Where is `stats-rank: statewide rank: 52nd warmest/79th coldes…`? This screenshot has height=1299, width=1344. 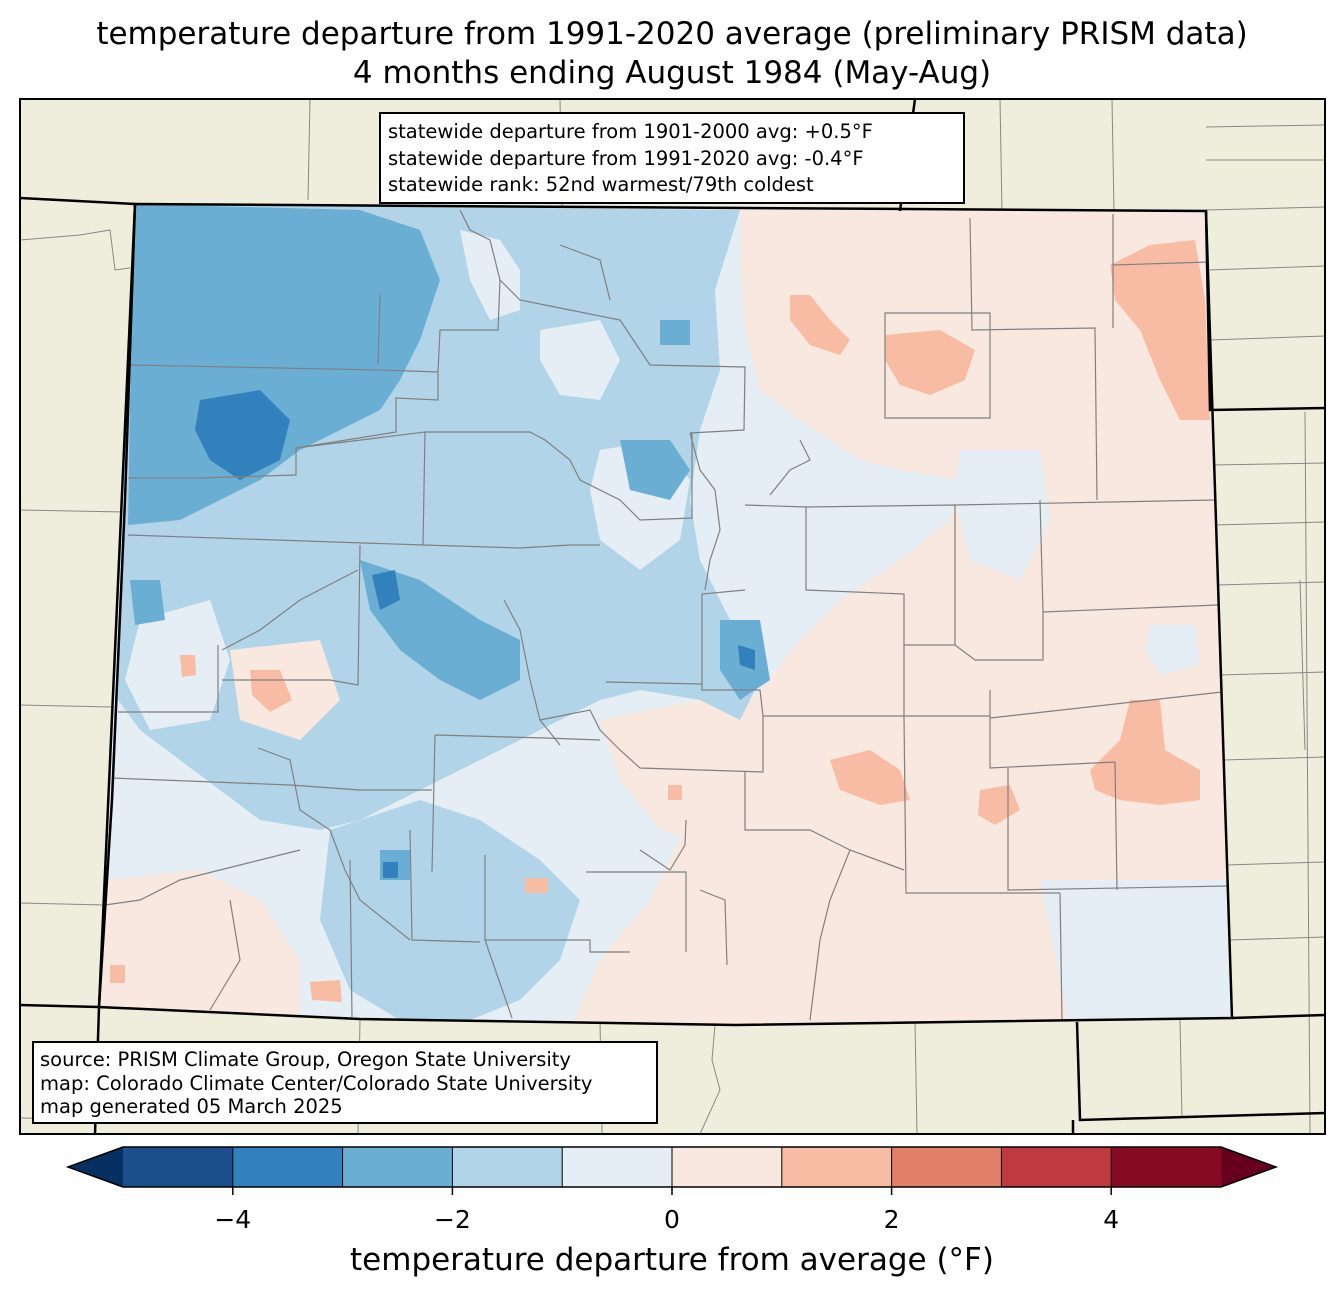 stats-rank: statewide rank: 52nd warmest/79th coldes… is located at coordinates (601, 184).